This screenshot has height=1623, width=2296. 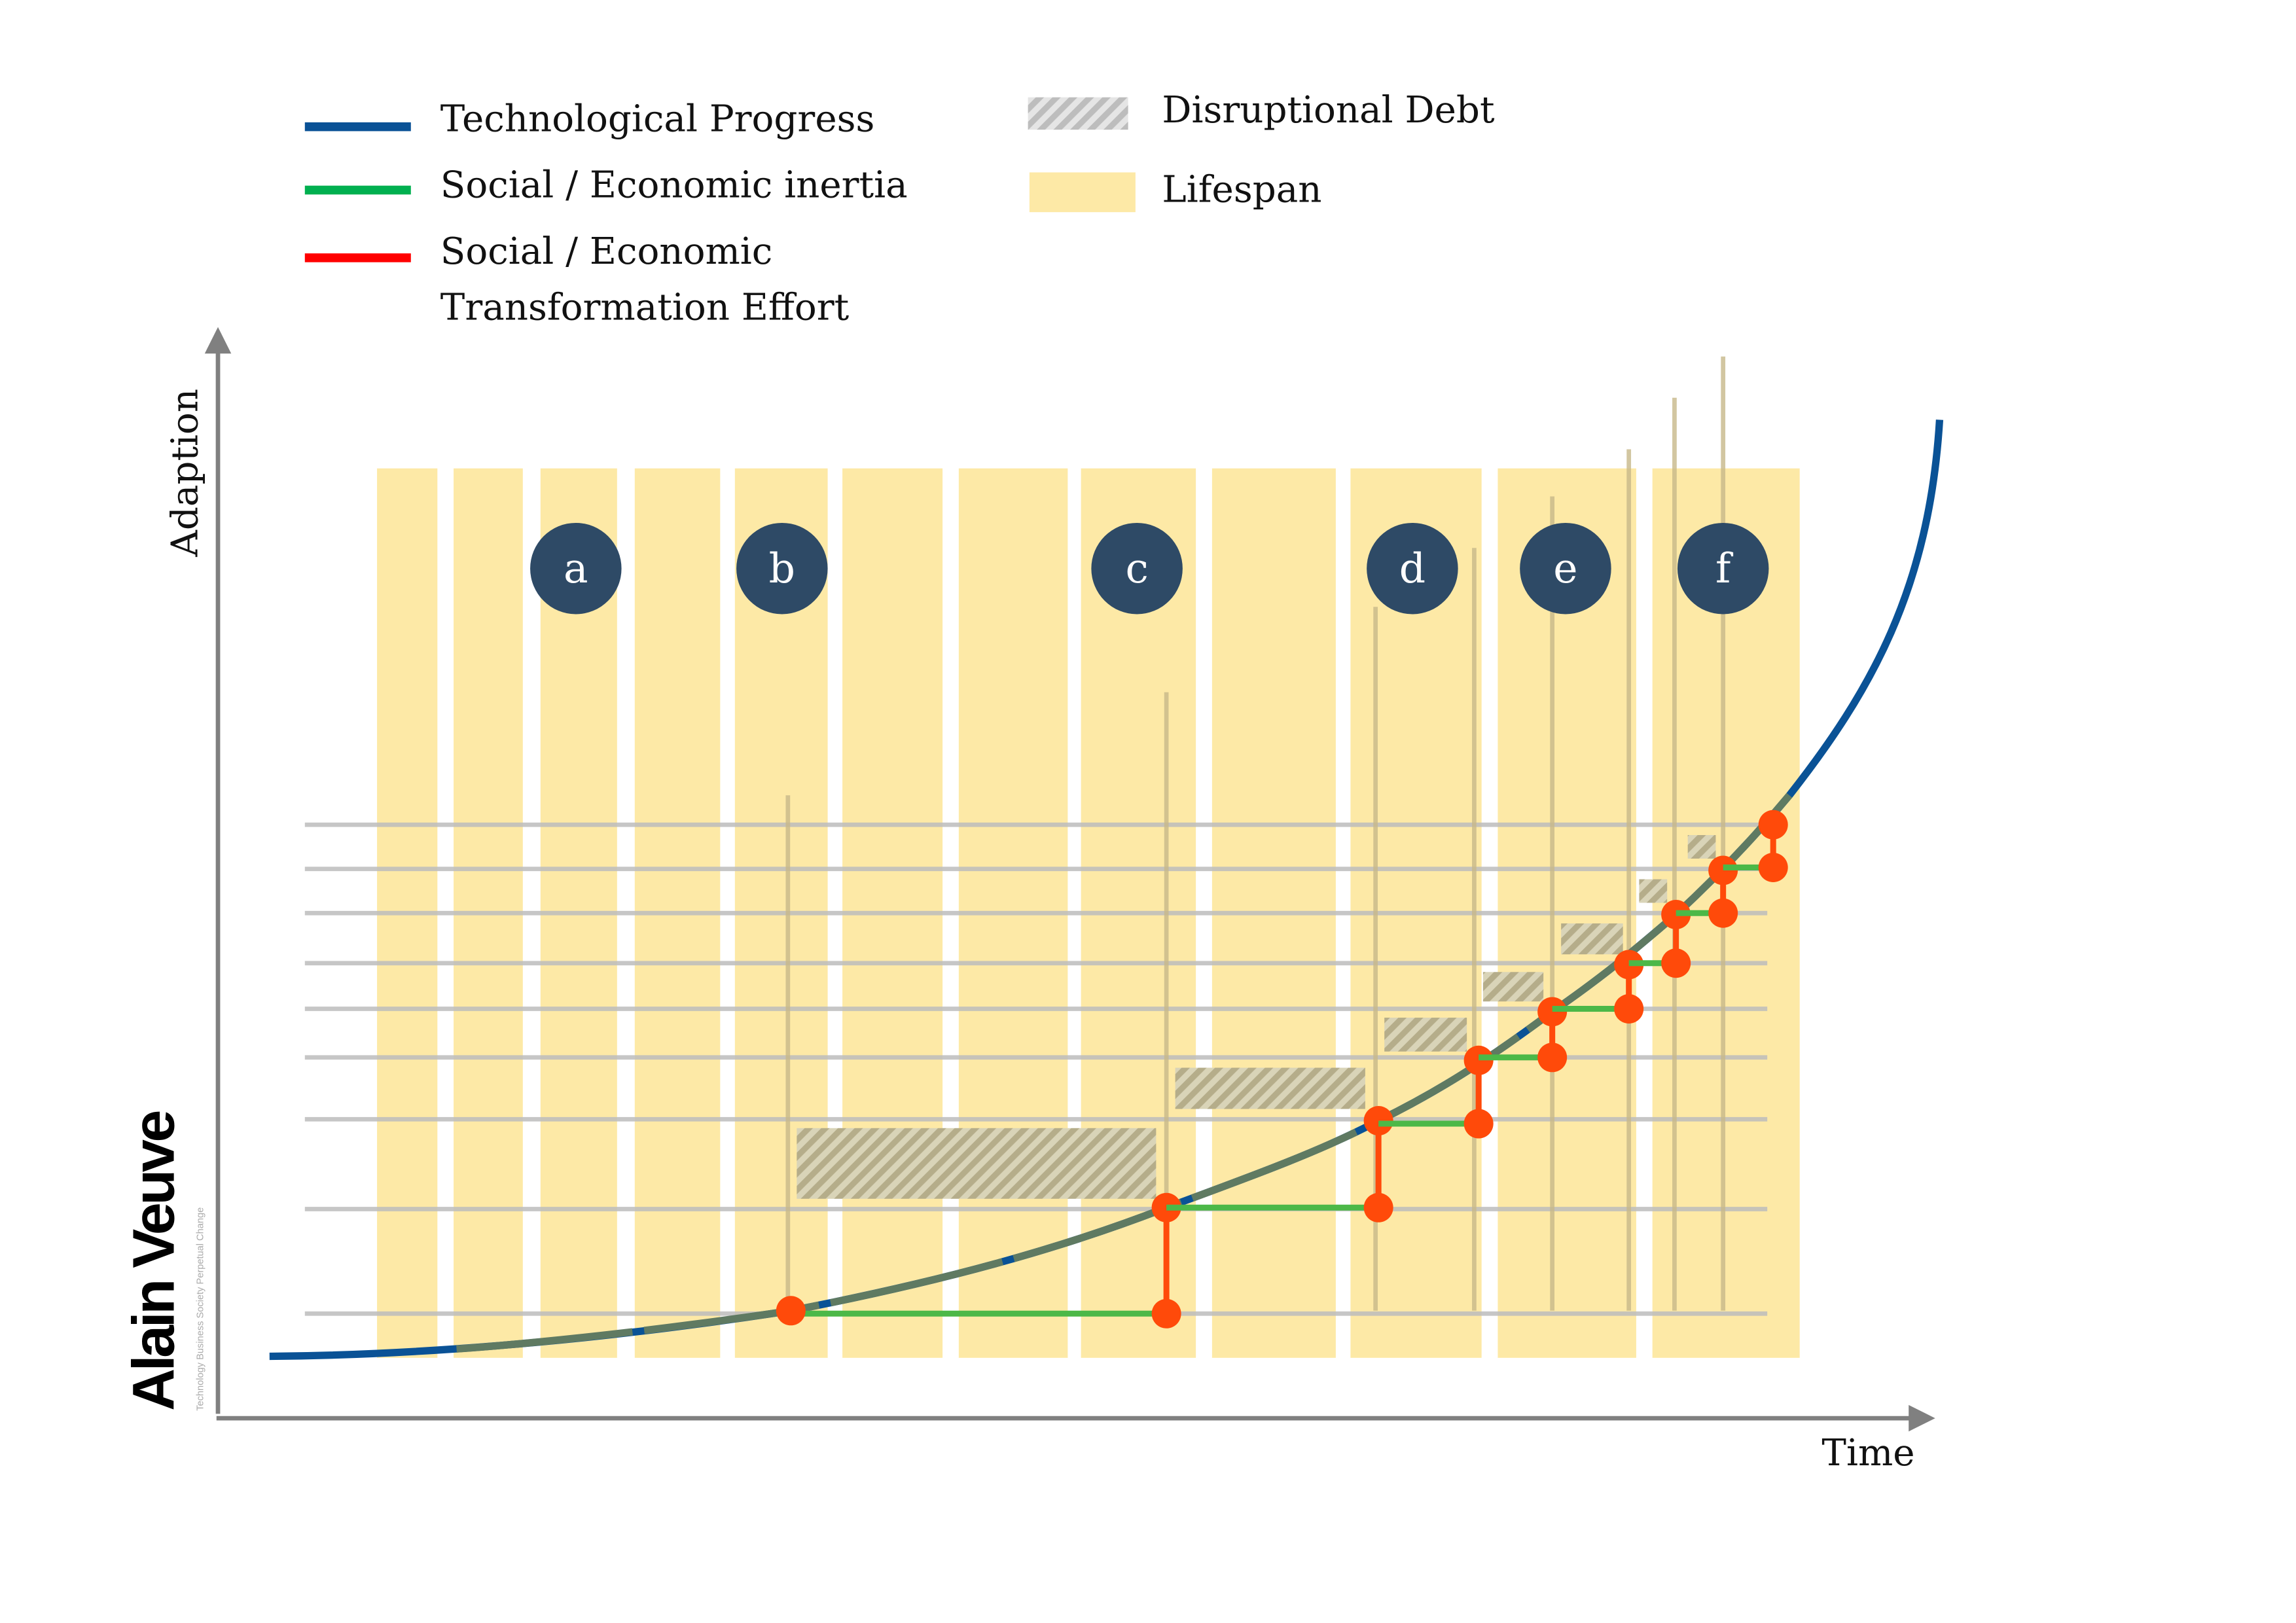 I want to click on era-markers: a b c d e f, so click(x=1149, y=568).